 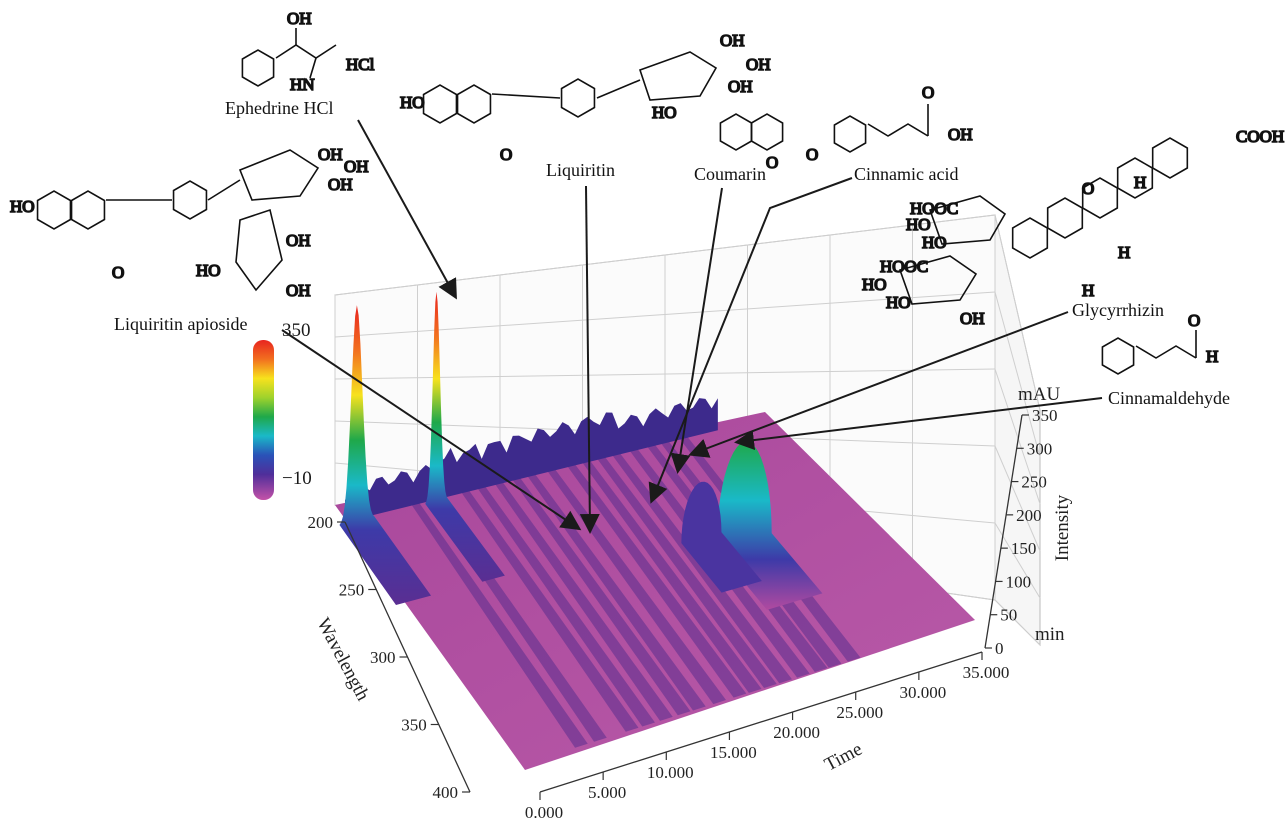 What do you see at coordinates (1065, 218) in the screenshot?
I see `glycyrrhizin-ring-b` at bounding box center [1065, 218].